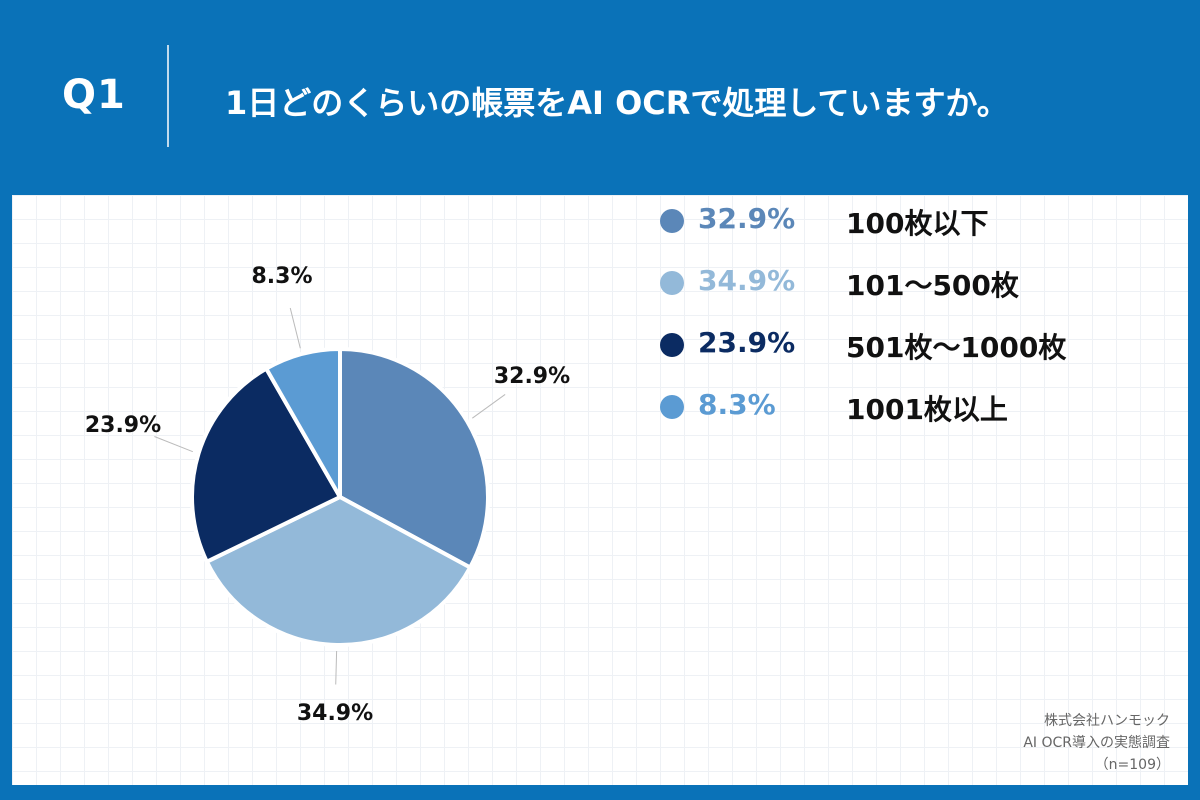  I want to click on legend-percentage: 8.3%, so click(737, 404).